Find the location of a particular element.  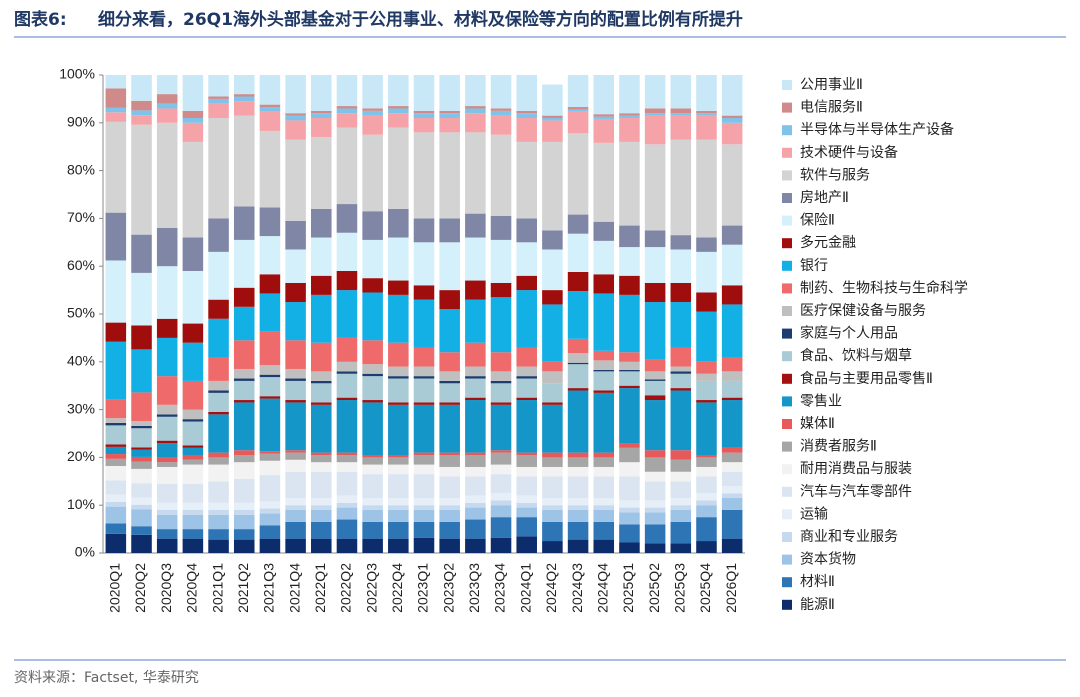

y-tick-label: 20% is located at coordinates (81, 456).